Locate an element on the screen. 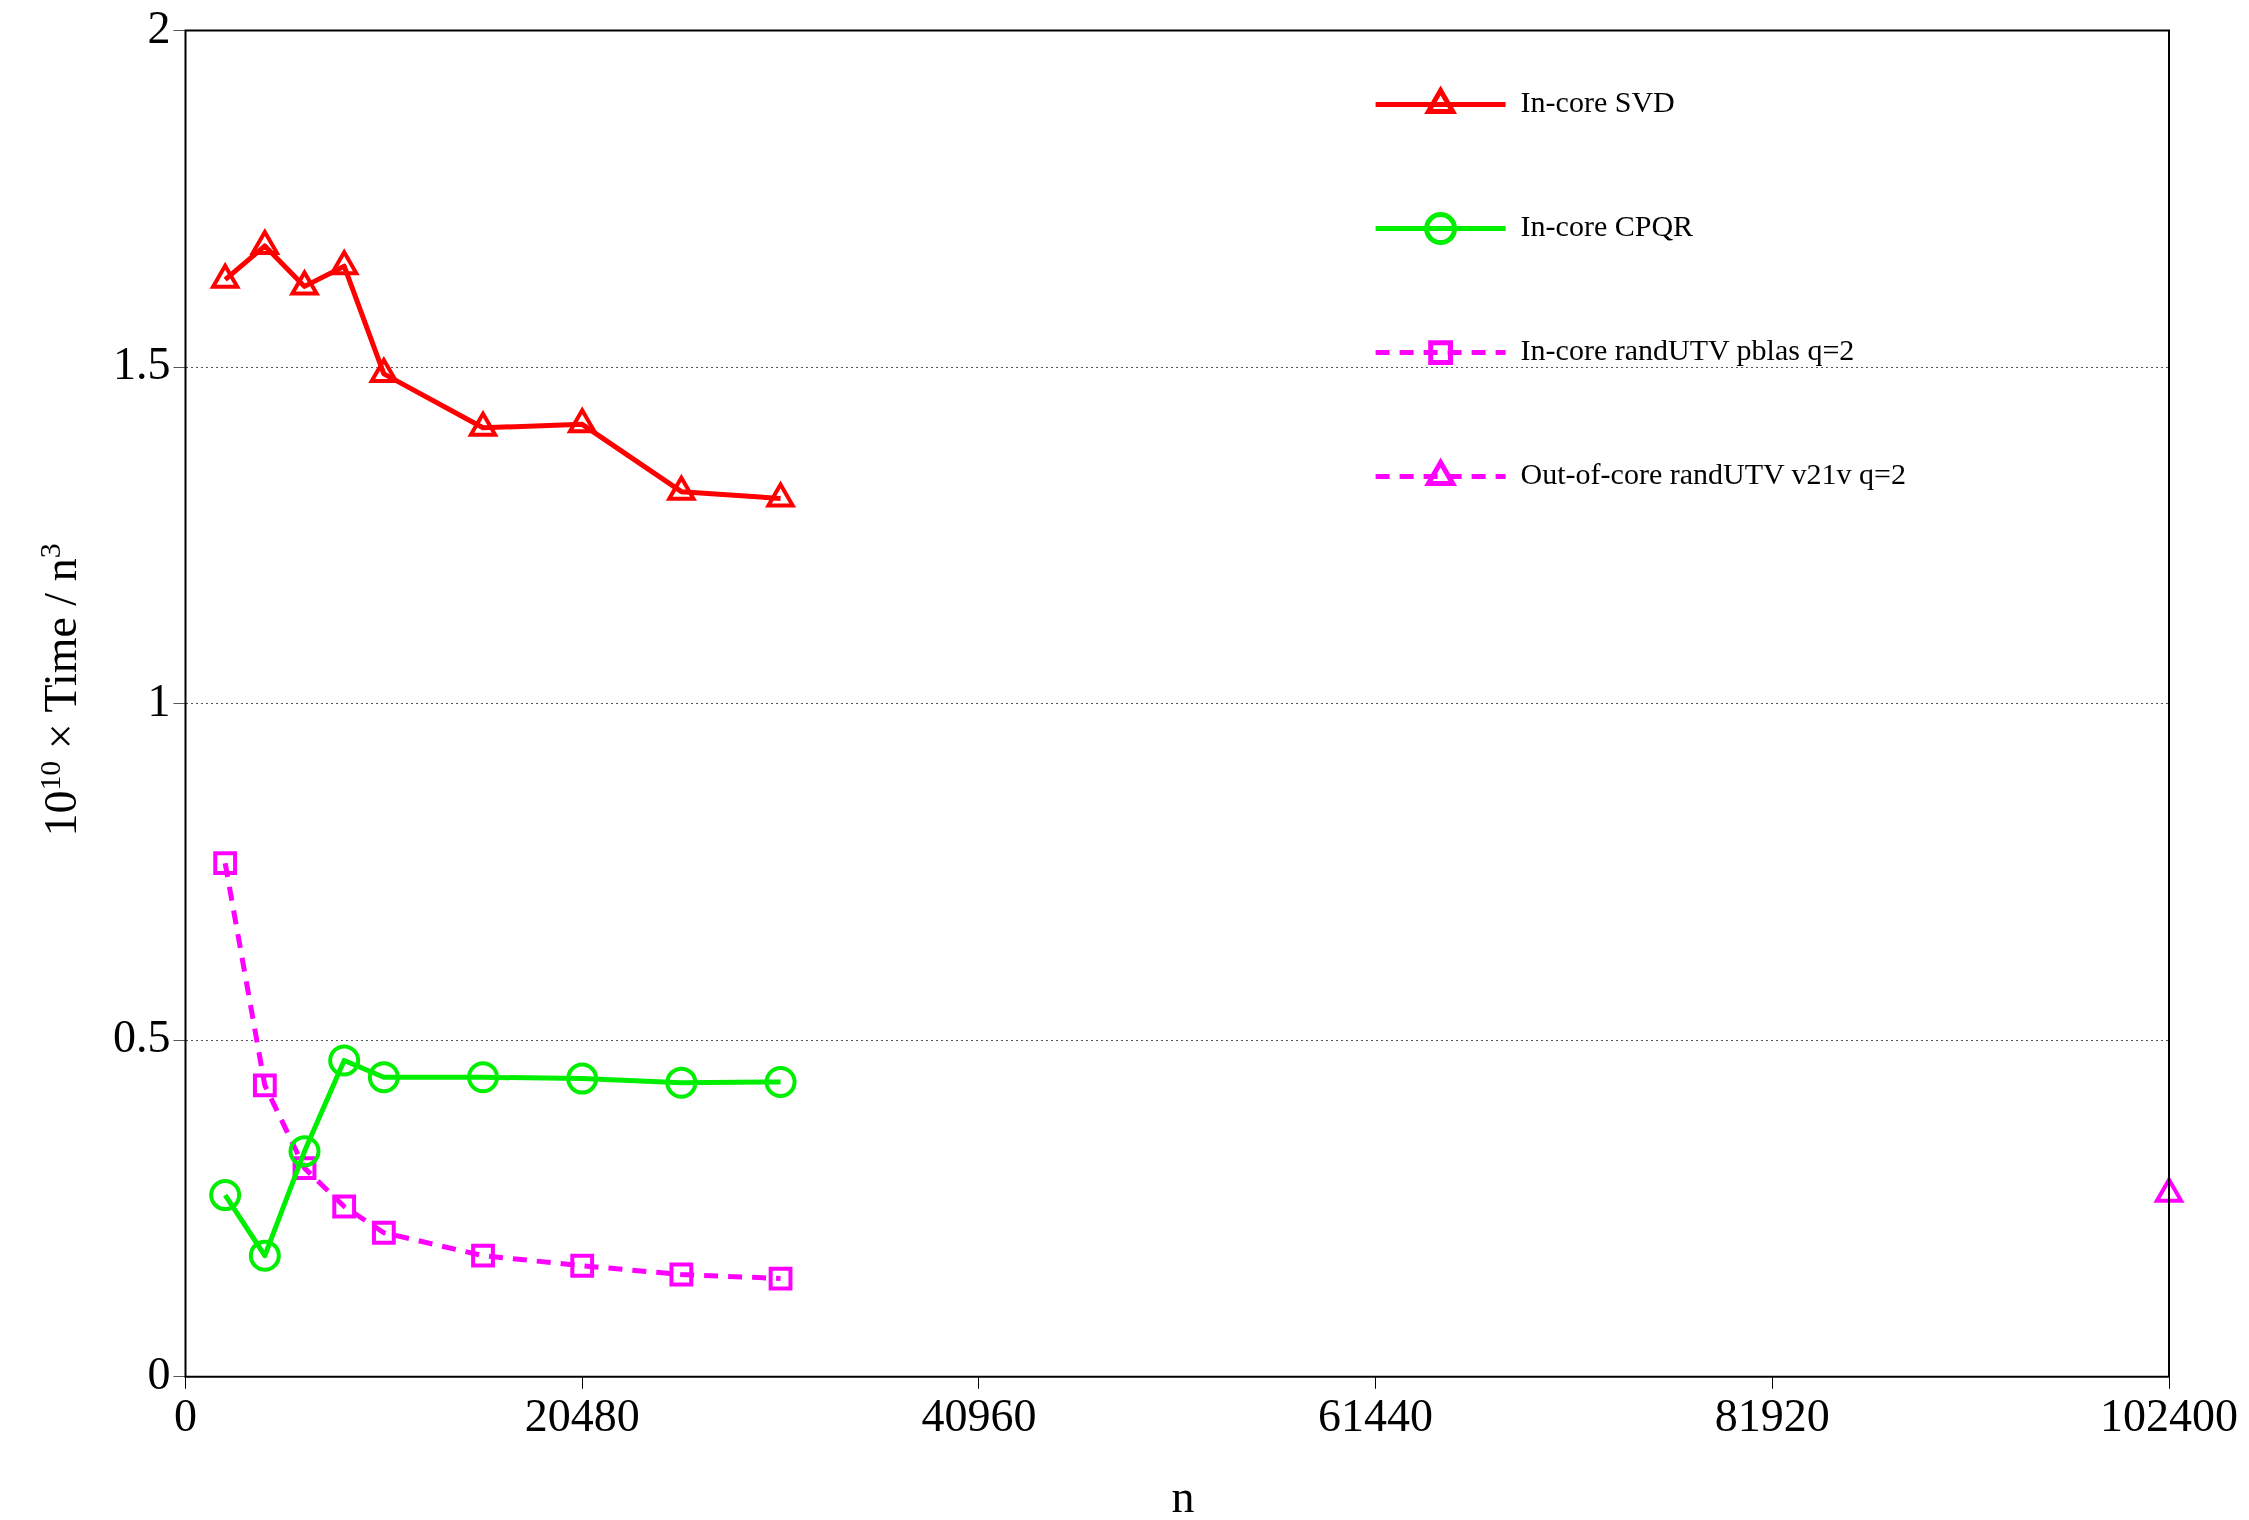  x-tick-label: 102400 is located at coordinates (2169, 1416).